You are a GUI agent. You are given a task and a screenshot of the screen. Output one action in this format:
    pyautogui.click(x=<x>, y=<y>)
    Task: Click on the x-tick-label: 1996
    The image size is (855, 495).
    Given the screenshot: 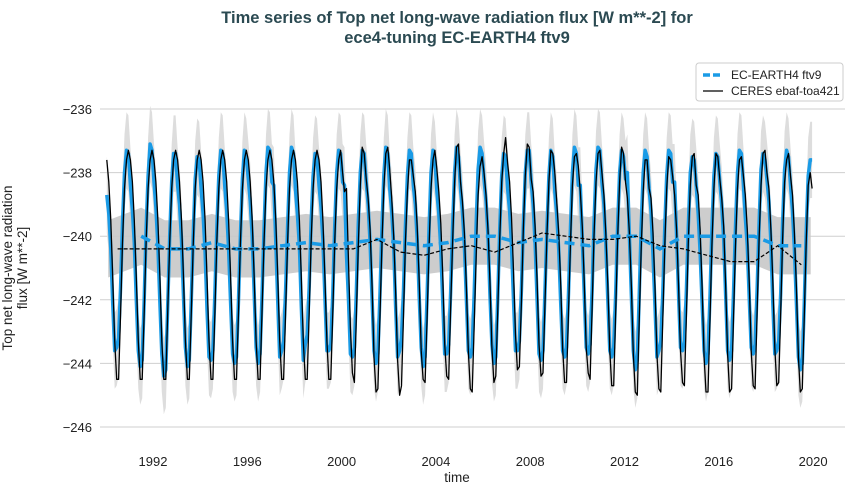 What is the action you would take?
    pyautogui.click(x=247, y=461)
    